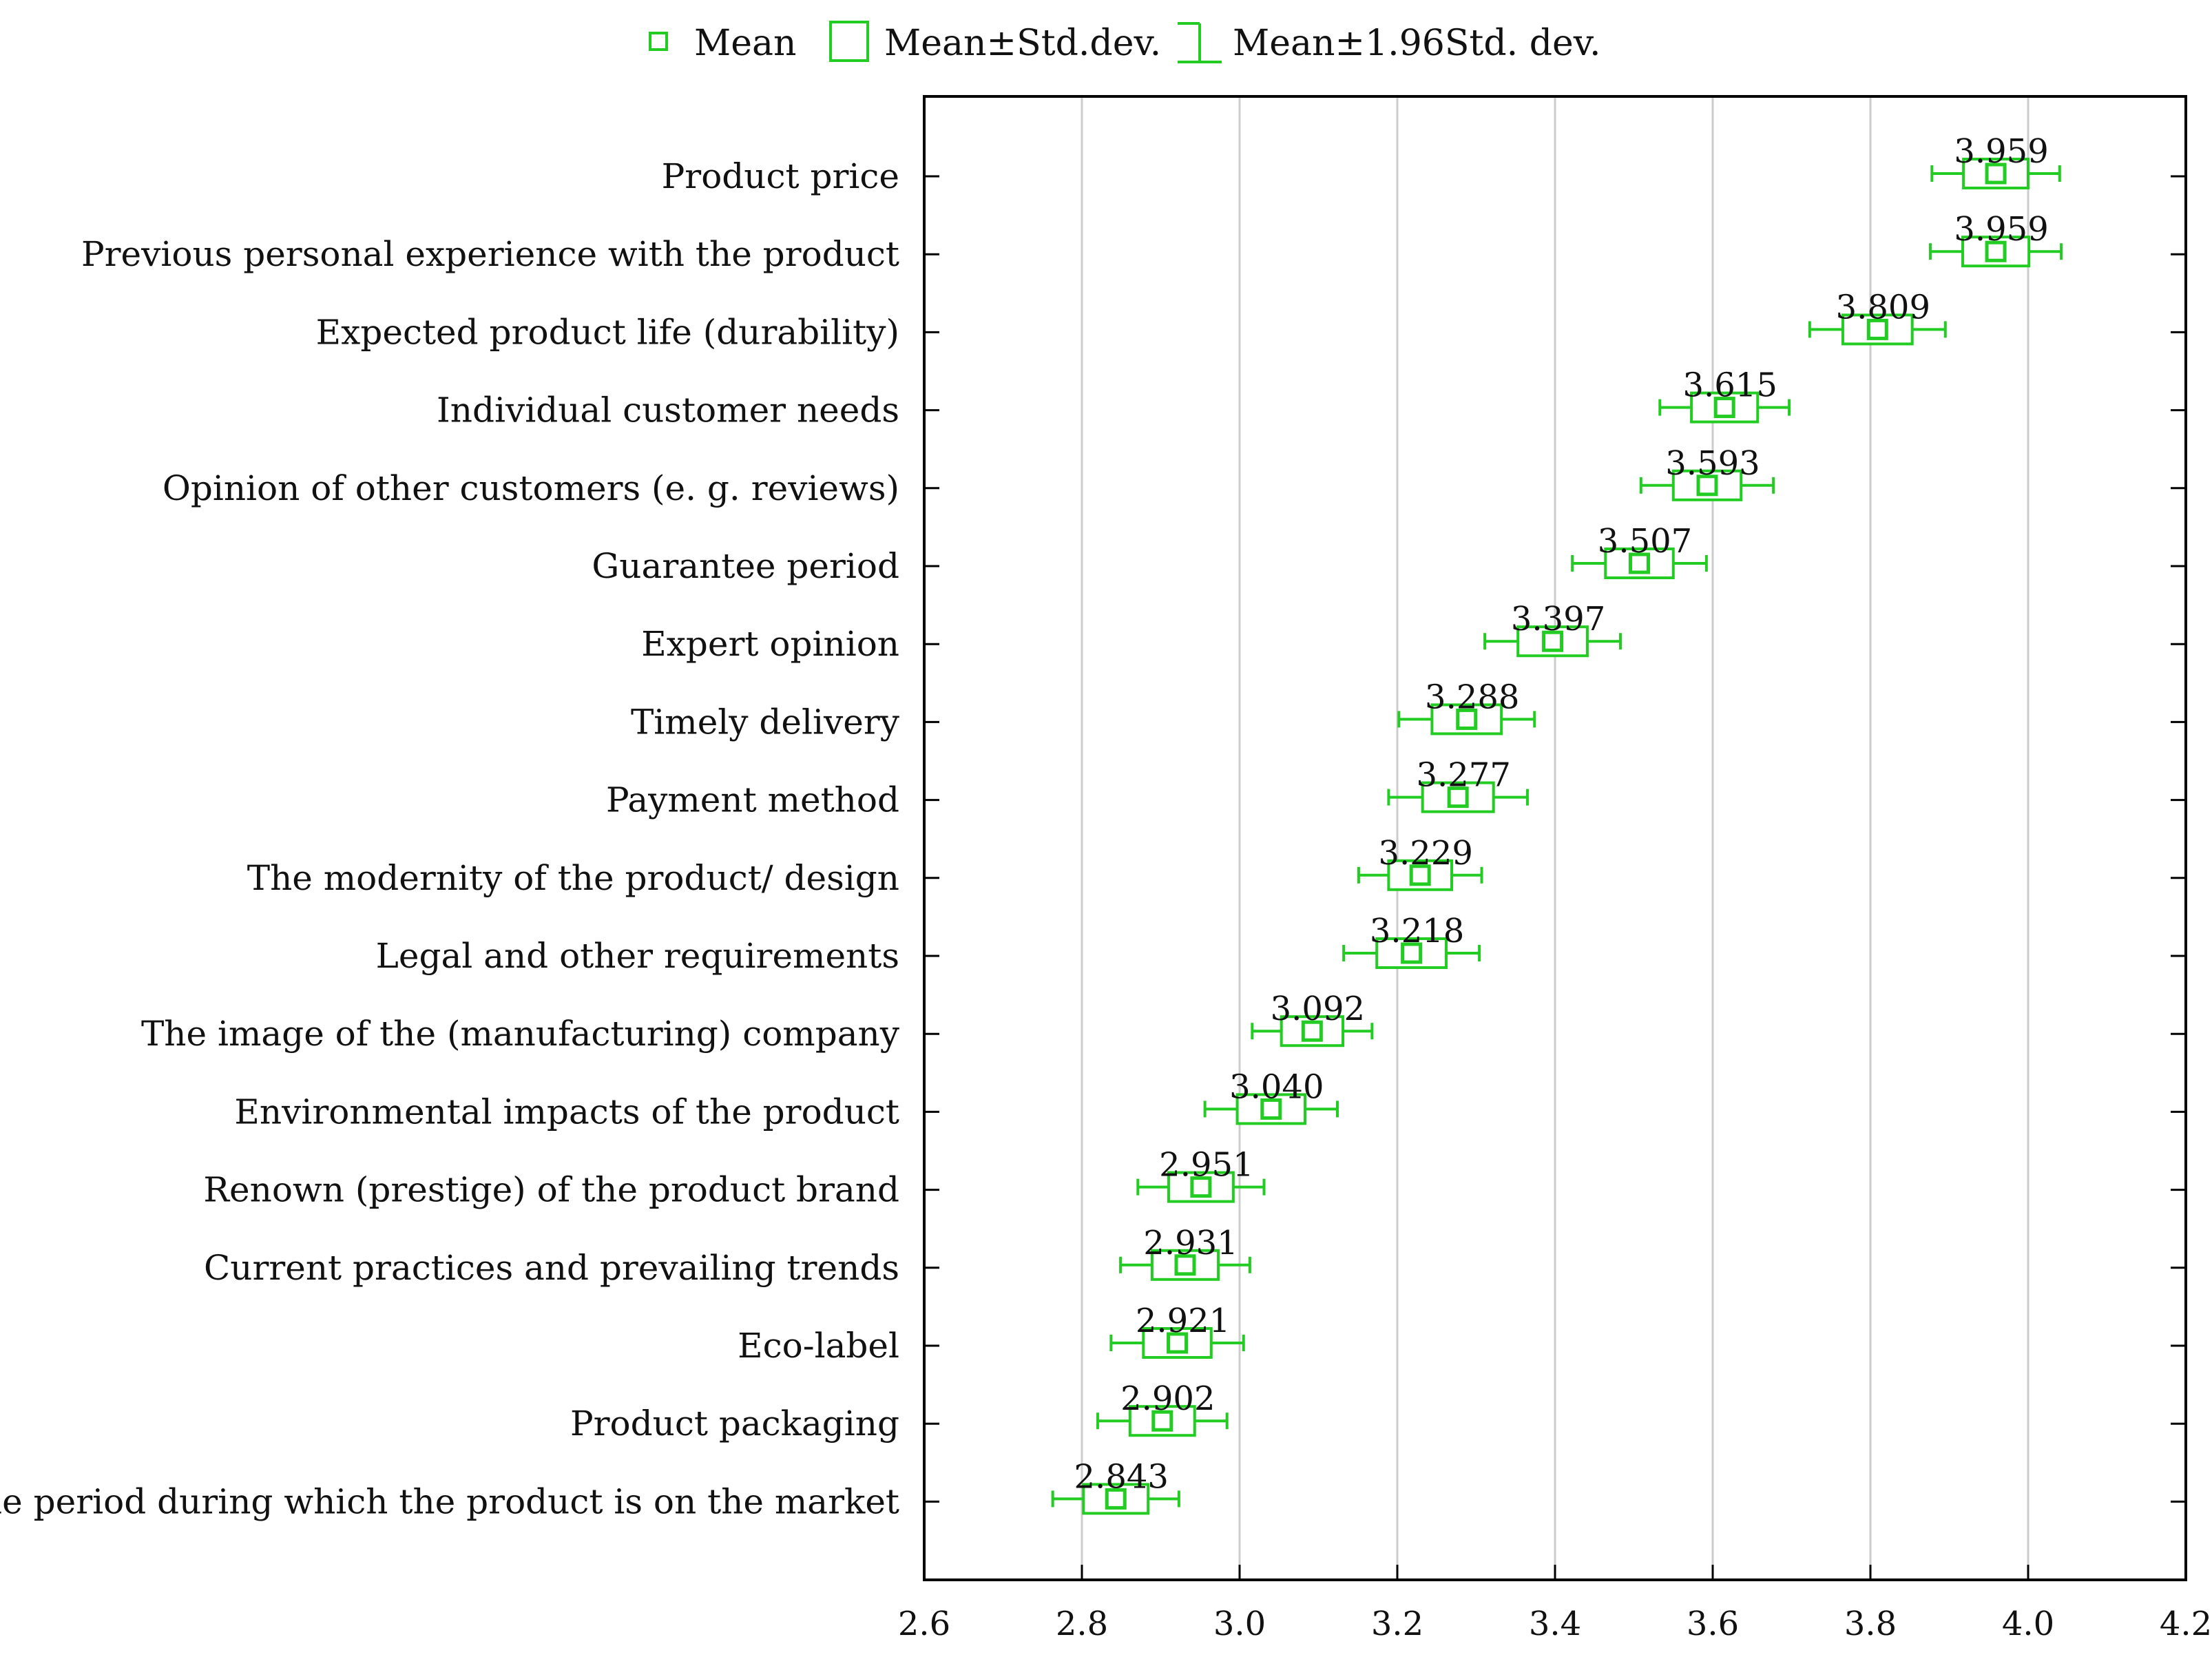 The width and height of the screenshot is (2212, 1657). I want to click on x-tick-label: 4.0, so click(2028, 1624).